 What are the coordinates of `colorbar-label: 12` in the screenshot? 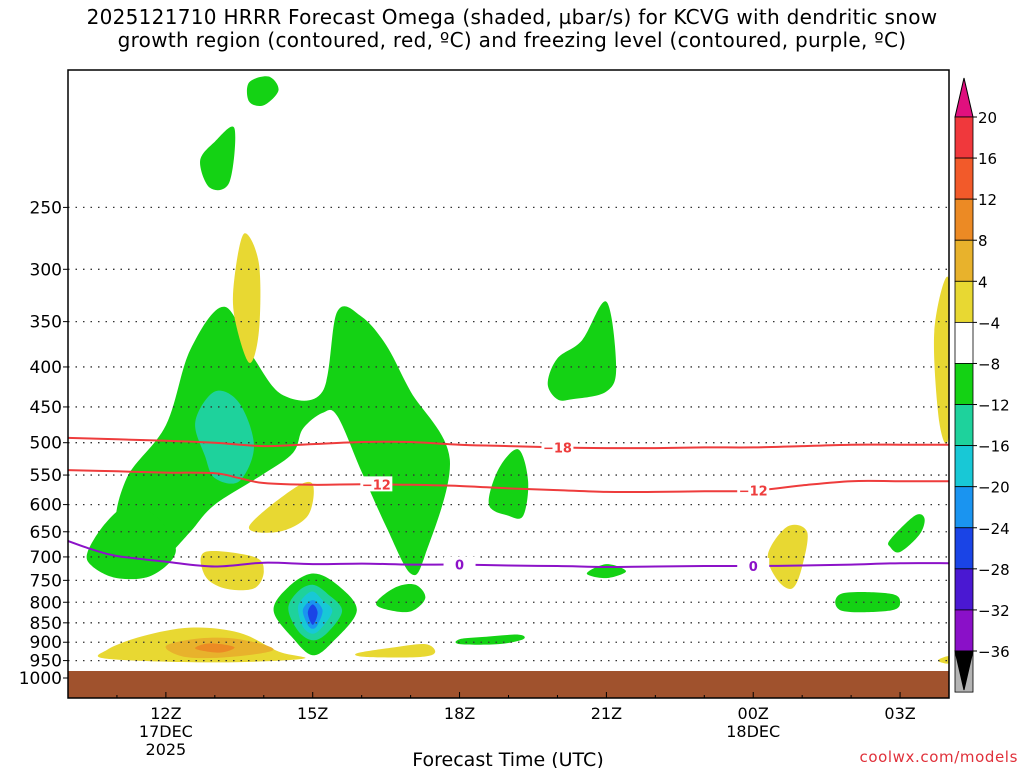 It's located at (987, 200).